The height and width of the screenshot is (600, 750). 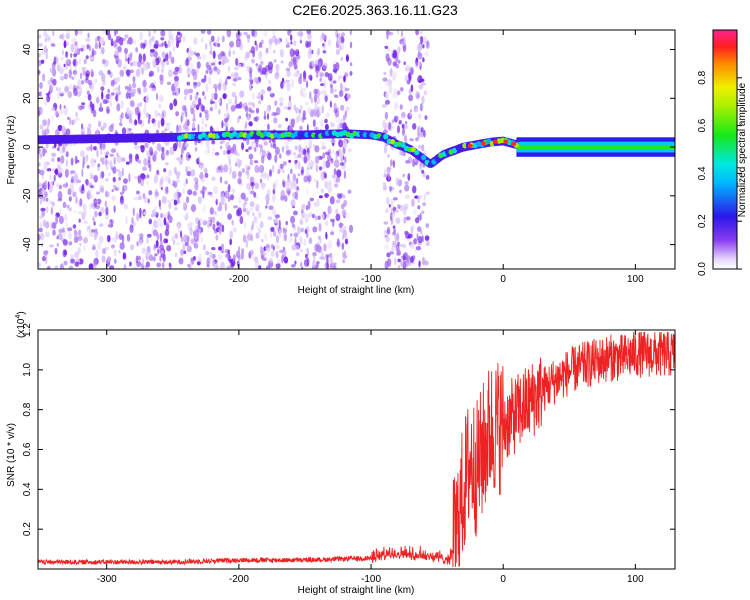 What do you see at coordinates (503, 279) in the screenshot?
I see `x-tick-label: 0` at bounding box center [503, 279].